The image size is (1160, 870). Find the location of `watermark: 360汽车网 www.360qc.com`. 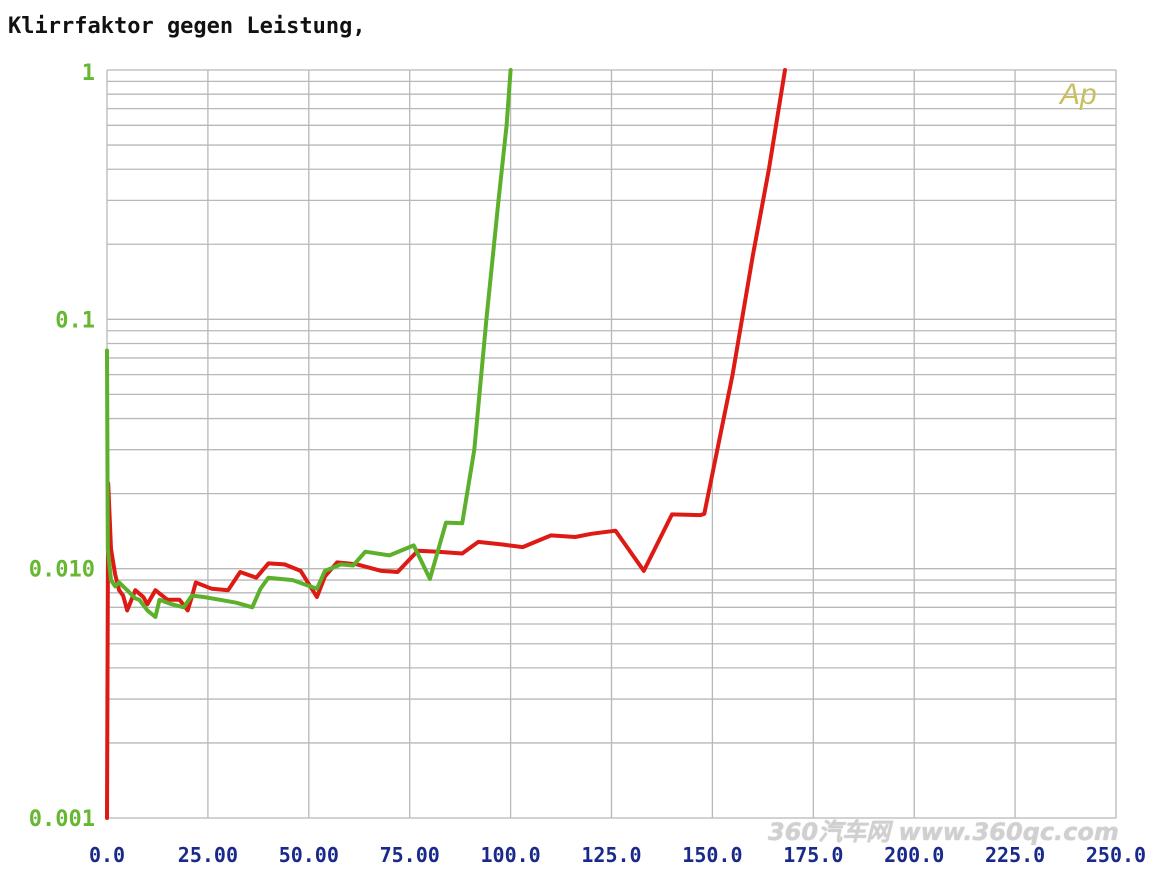

watermark: 360汽车网 www.360qc.com is located at coordinates (943, 832).